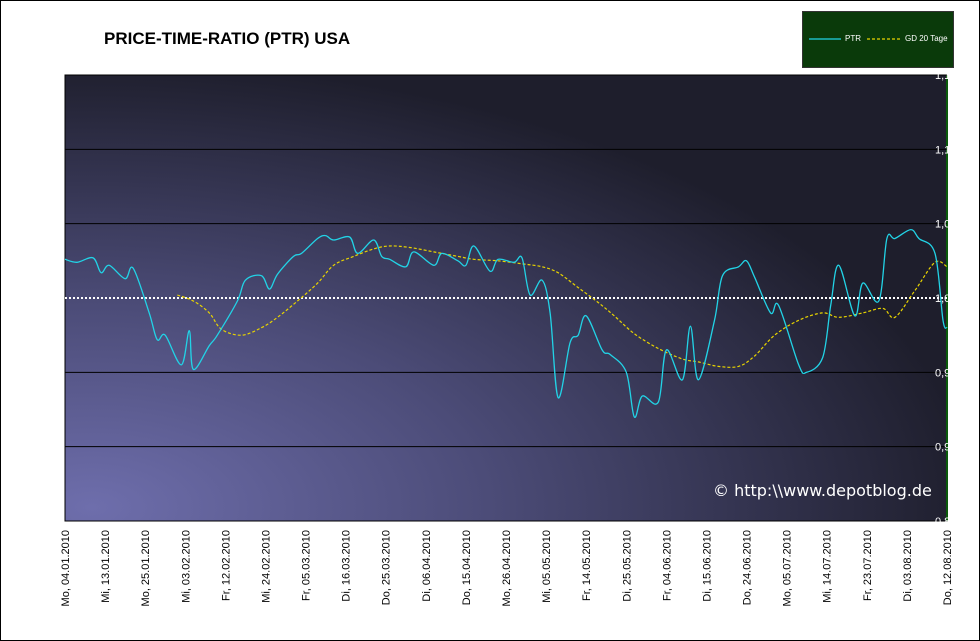 The image size is (980, 641). What do you see at coordinates (949, 225) in the screenshot?
I see `y-tick-label: 1,050` at bounding box center [949, 225].